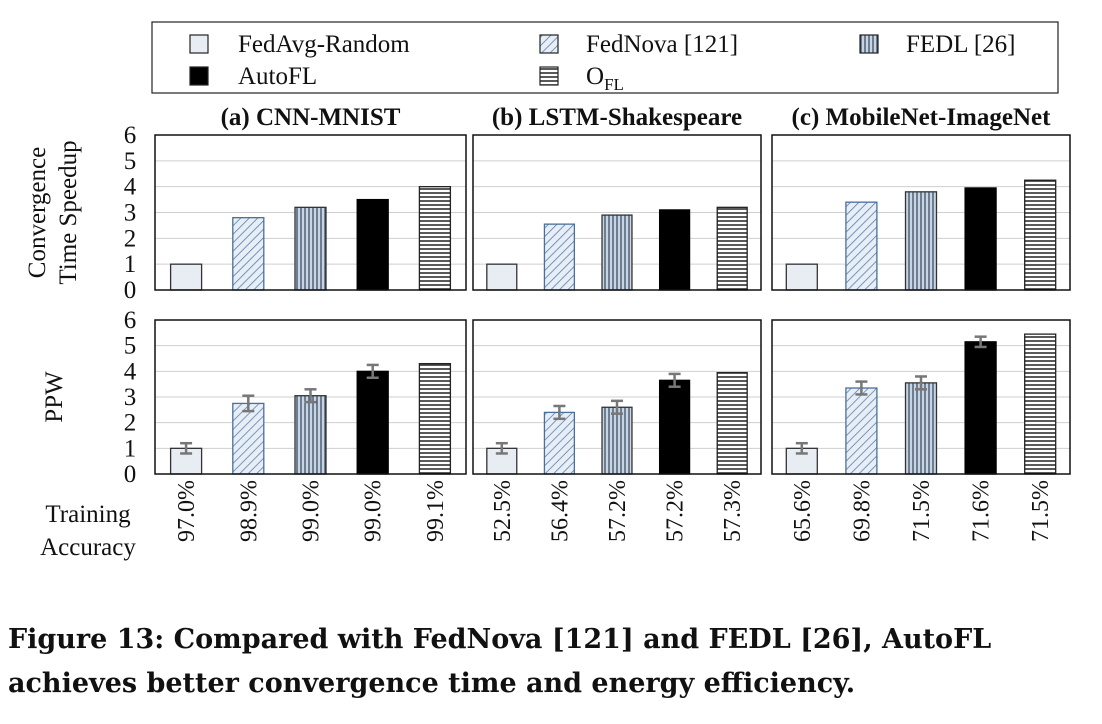 This screenshot has height=724, width=1102. What do you see at coordinates (436, 511) in the screenshot?
I see `accuracy-label: 99.1%` at bounding box center [436, 511].